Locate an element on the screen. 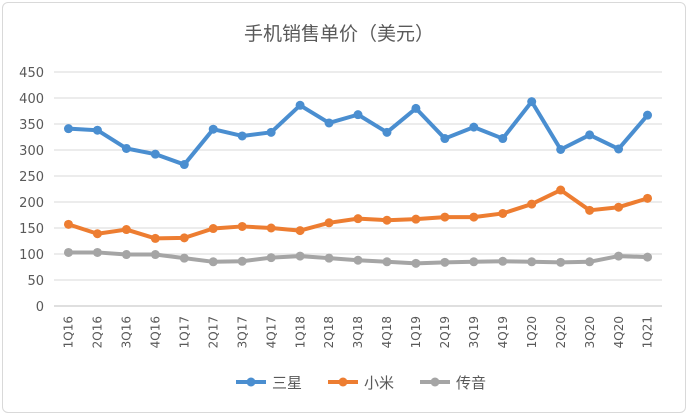 This screenshot has height=415, width=688. chart-title: 手机销售单价（美元） is located at coordinates (339, 34).